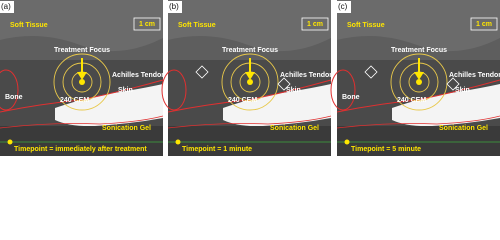 The height and width of the screenshot is (240, 500). Describe the element at coordinates (217, 149) in the screenshot. I see `timepoint-label: Timepoint = 1 minute` at that location.